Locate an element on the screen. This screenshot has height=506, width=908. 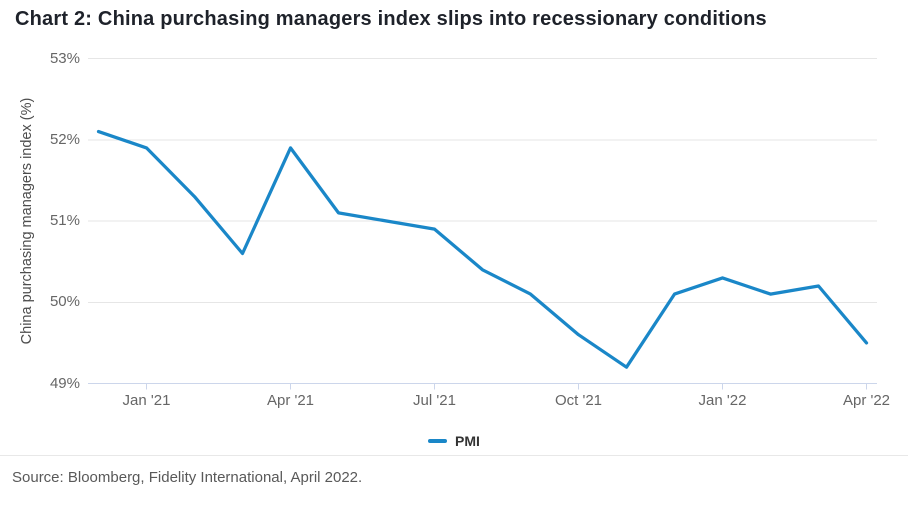
legend-line-swatch is located at coordinates (438, 441).